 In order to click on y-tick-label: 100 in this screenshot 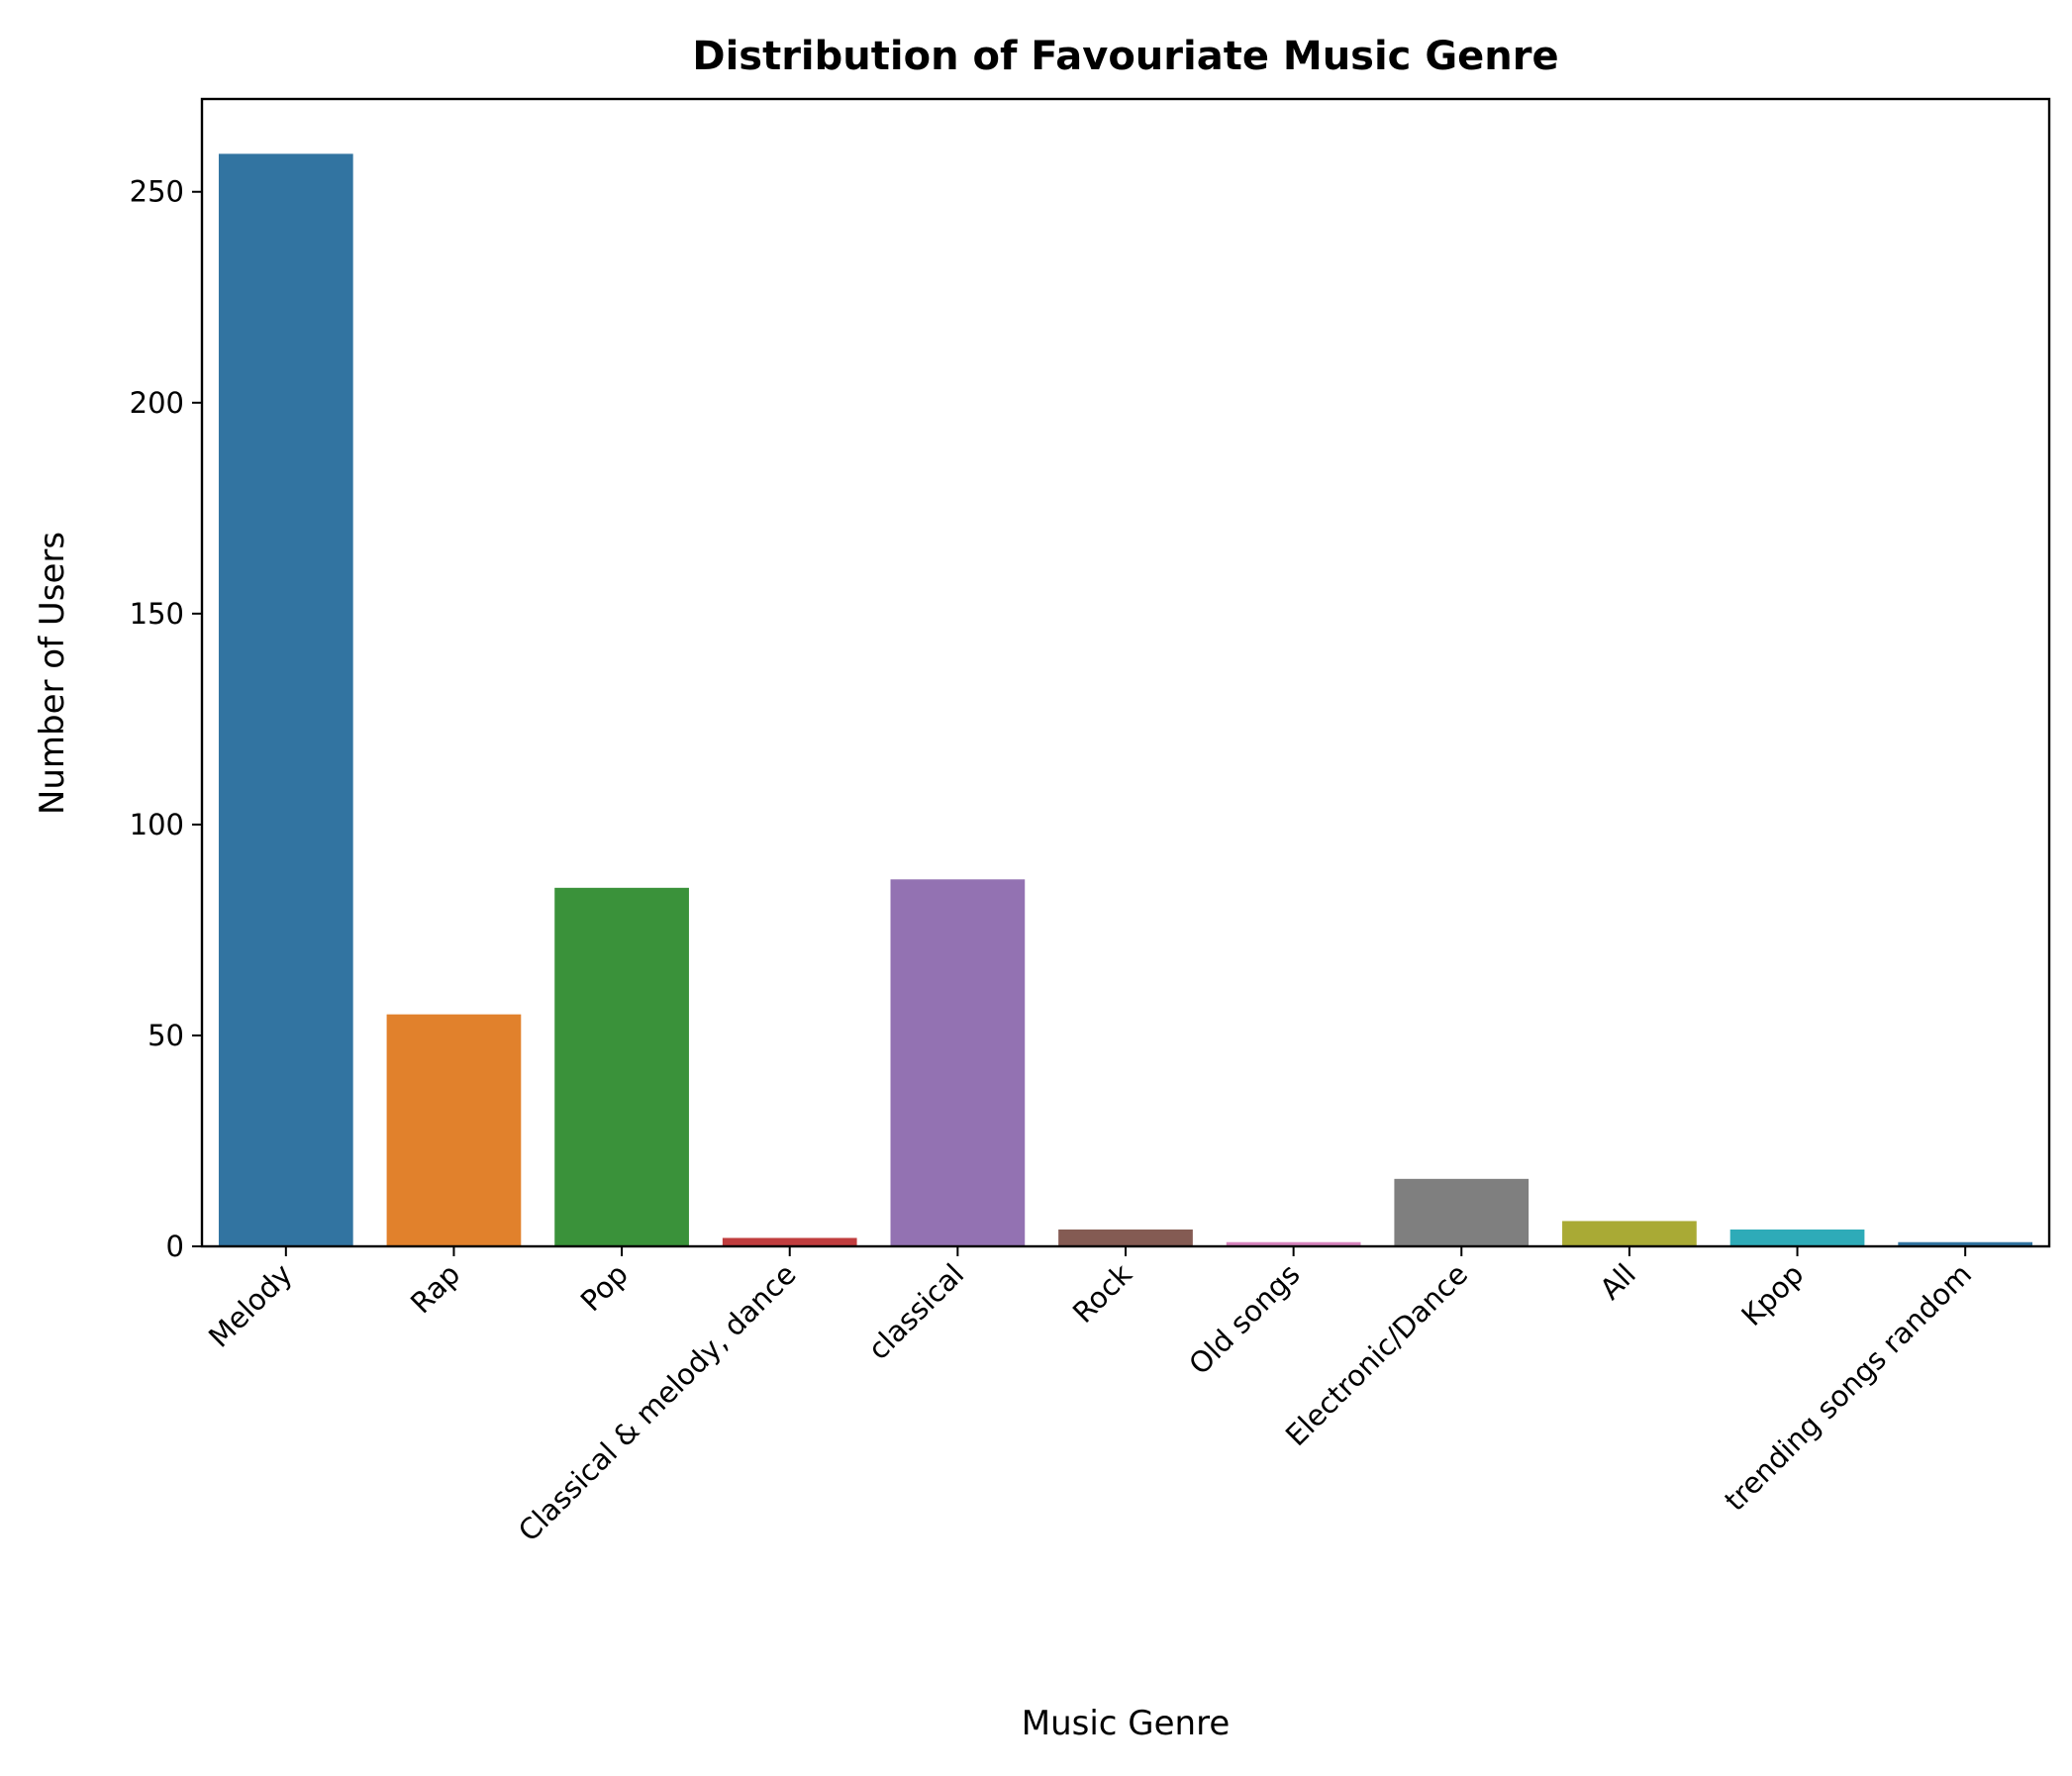, I will do `click(157, 824)`.